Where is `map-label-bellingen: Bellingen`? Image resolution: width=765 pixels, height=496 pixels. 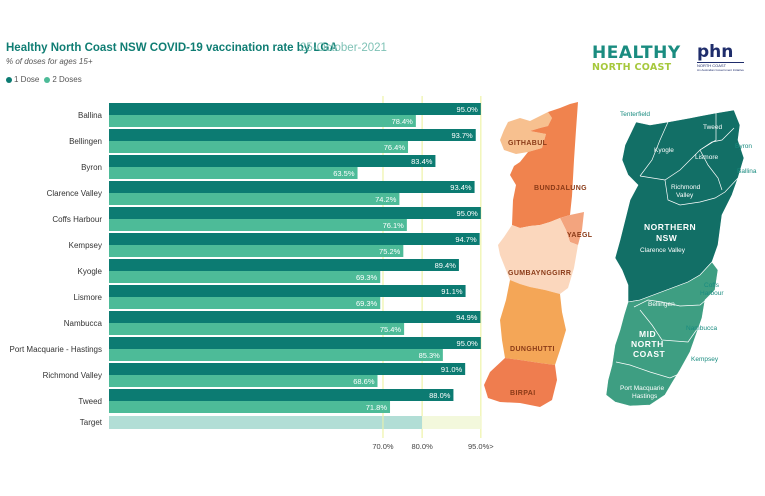
map-label-bellingen: Bellingen is located at coordinates (661, 304).